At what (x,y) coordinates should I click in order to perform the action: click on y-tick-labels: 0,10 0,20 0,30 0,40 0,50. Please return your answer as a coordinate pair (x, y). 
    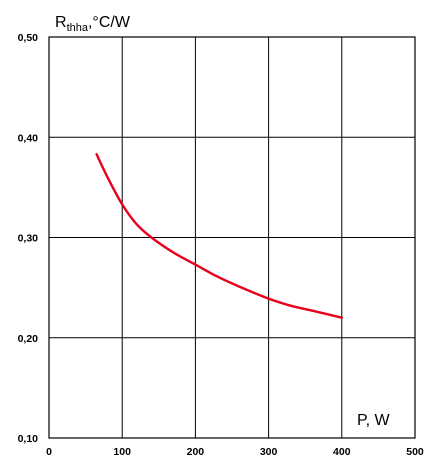
    Looking at the image, I should click on (28, 238).